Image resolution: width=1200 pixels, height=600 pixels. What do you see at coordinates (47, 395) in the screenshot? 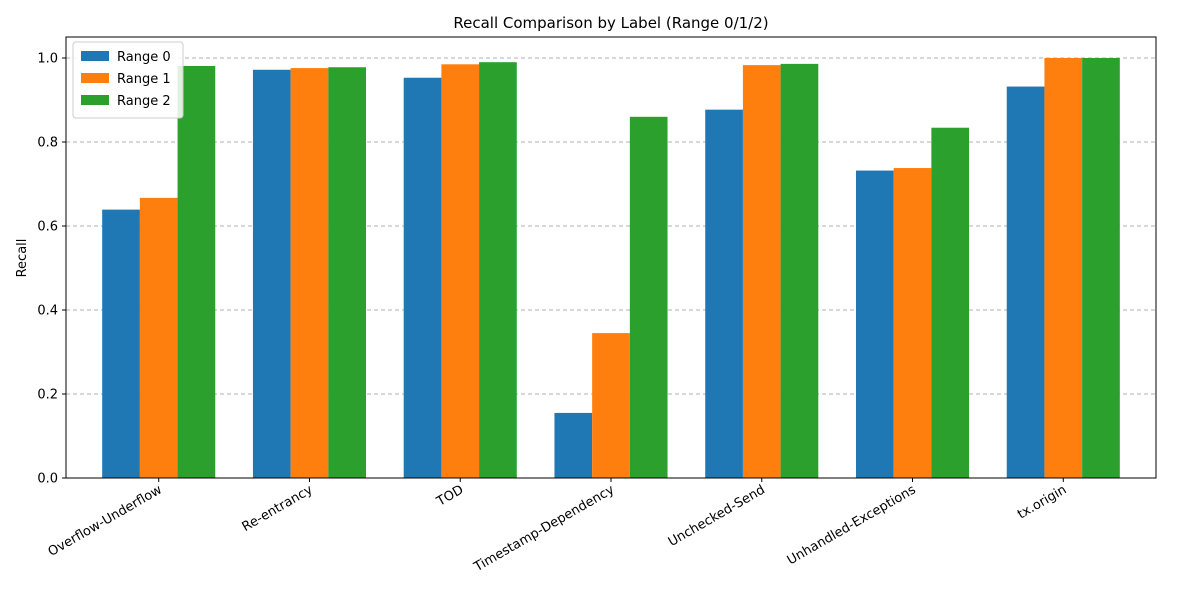
I see `y-tick-label: 0.2` at bounding box center [47, 395].